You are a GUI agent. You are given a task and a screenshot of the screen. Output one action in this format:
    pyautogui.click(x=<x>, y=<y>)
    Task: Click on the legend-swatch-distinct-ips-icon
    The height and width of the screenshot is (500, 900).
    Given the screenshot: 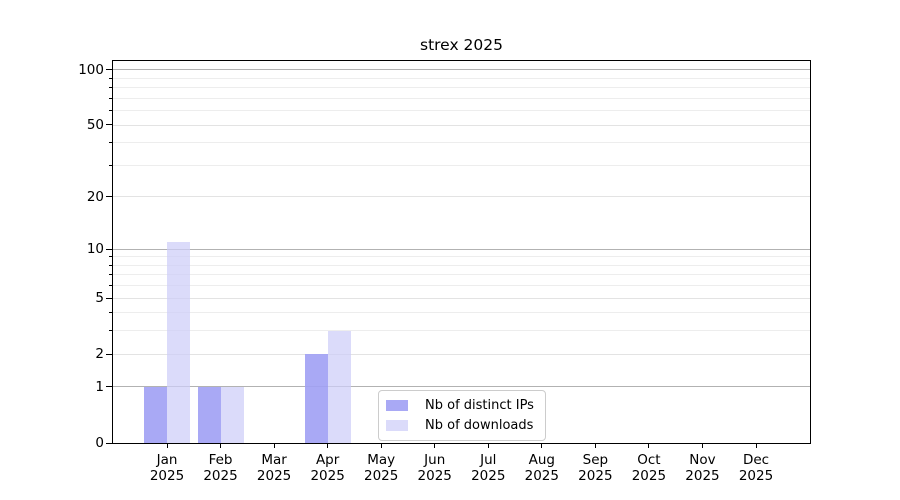 What is the action you would take?
    pyautogui.click(x=397, y=405)
    